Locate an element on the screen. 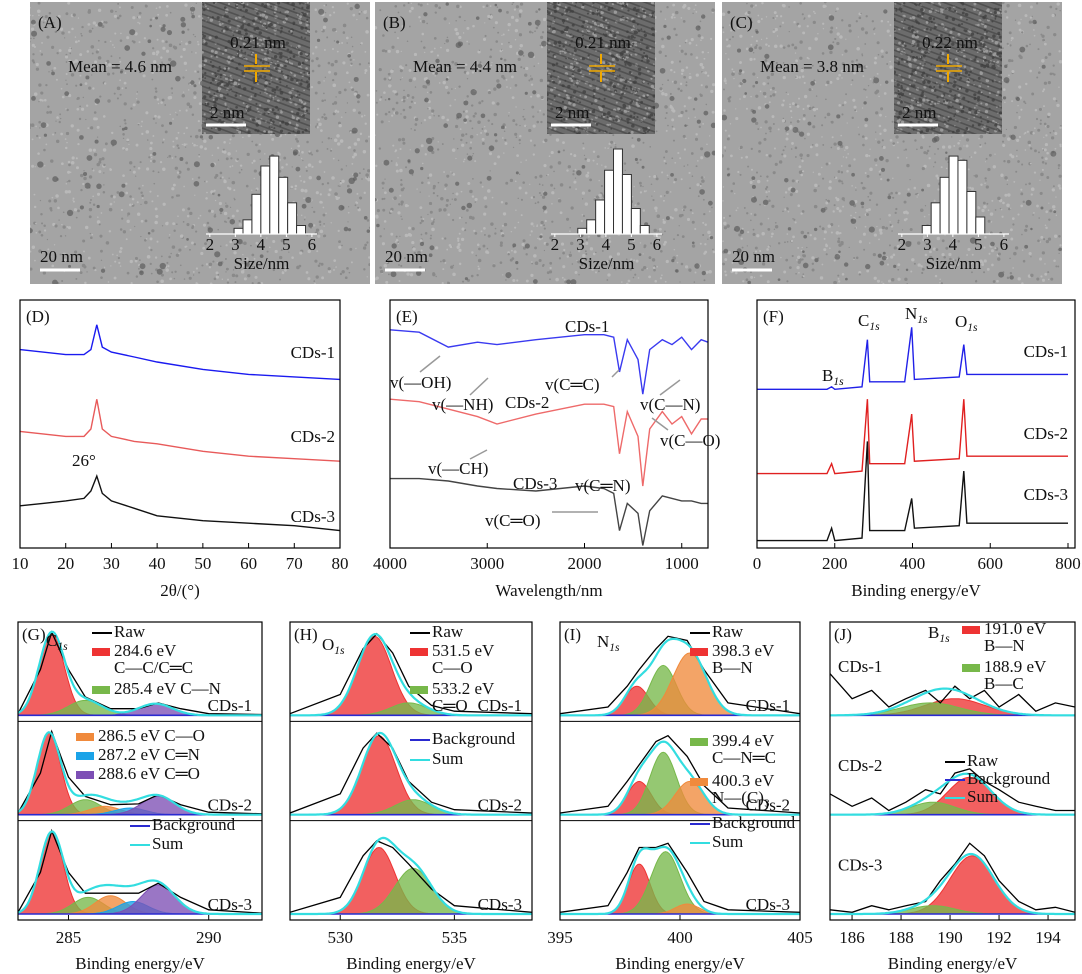  mean-label: Mean = 4.4 nm is located at coordinates (465, 66).